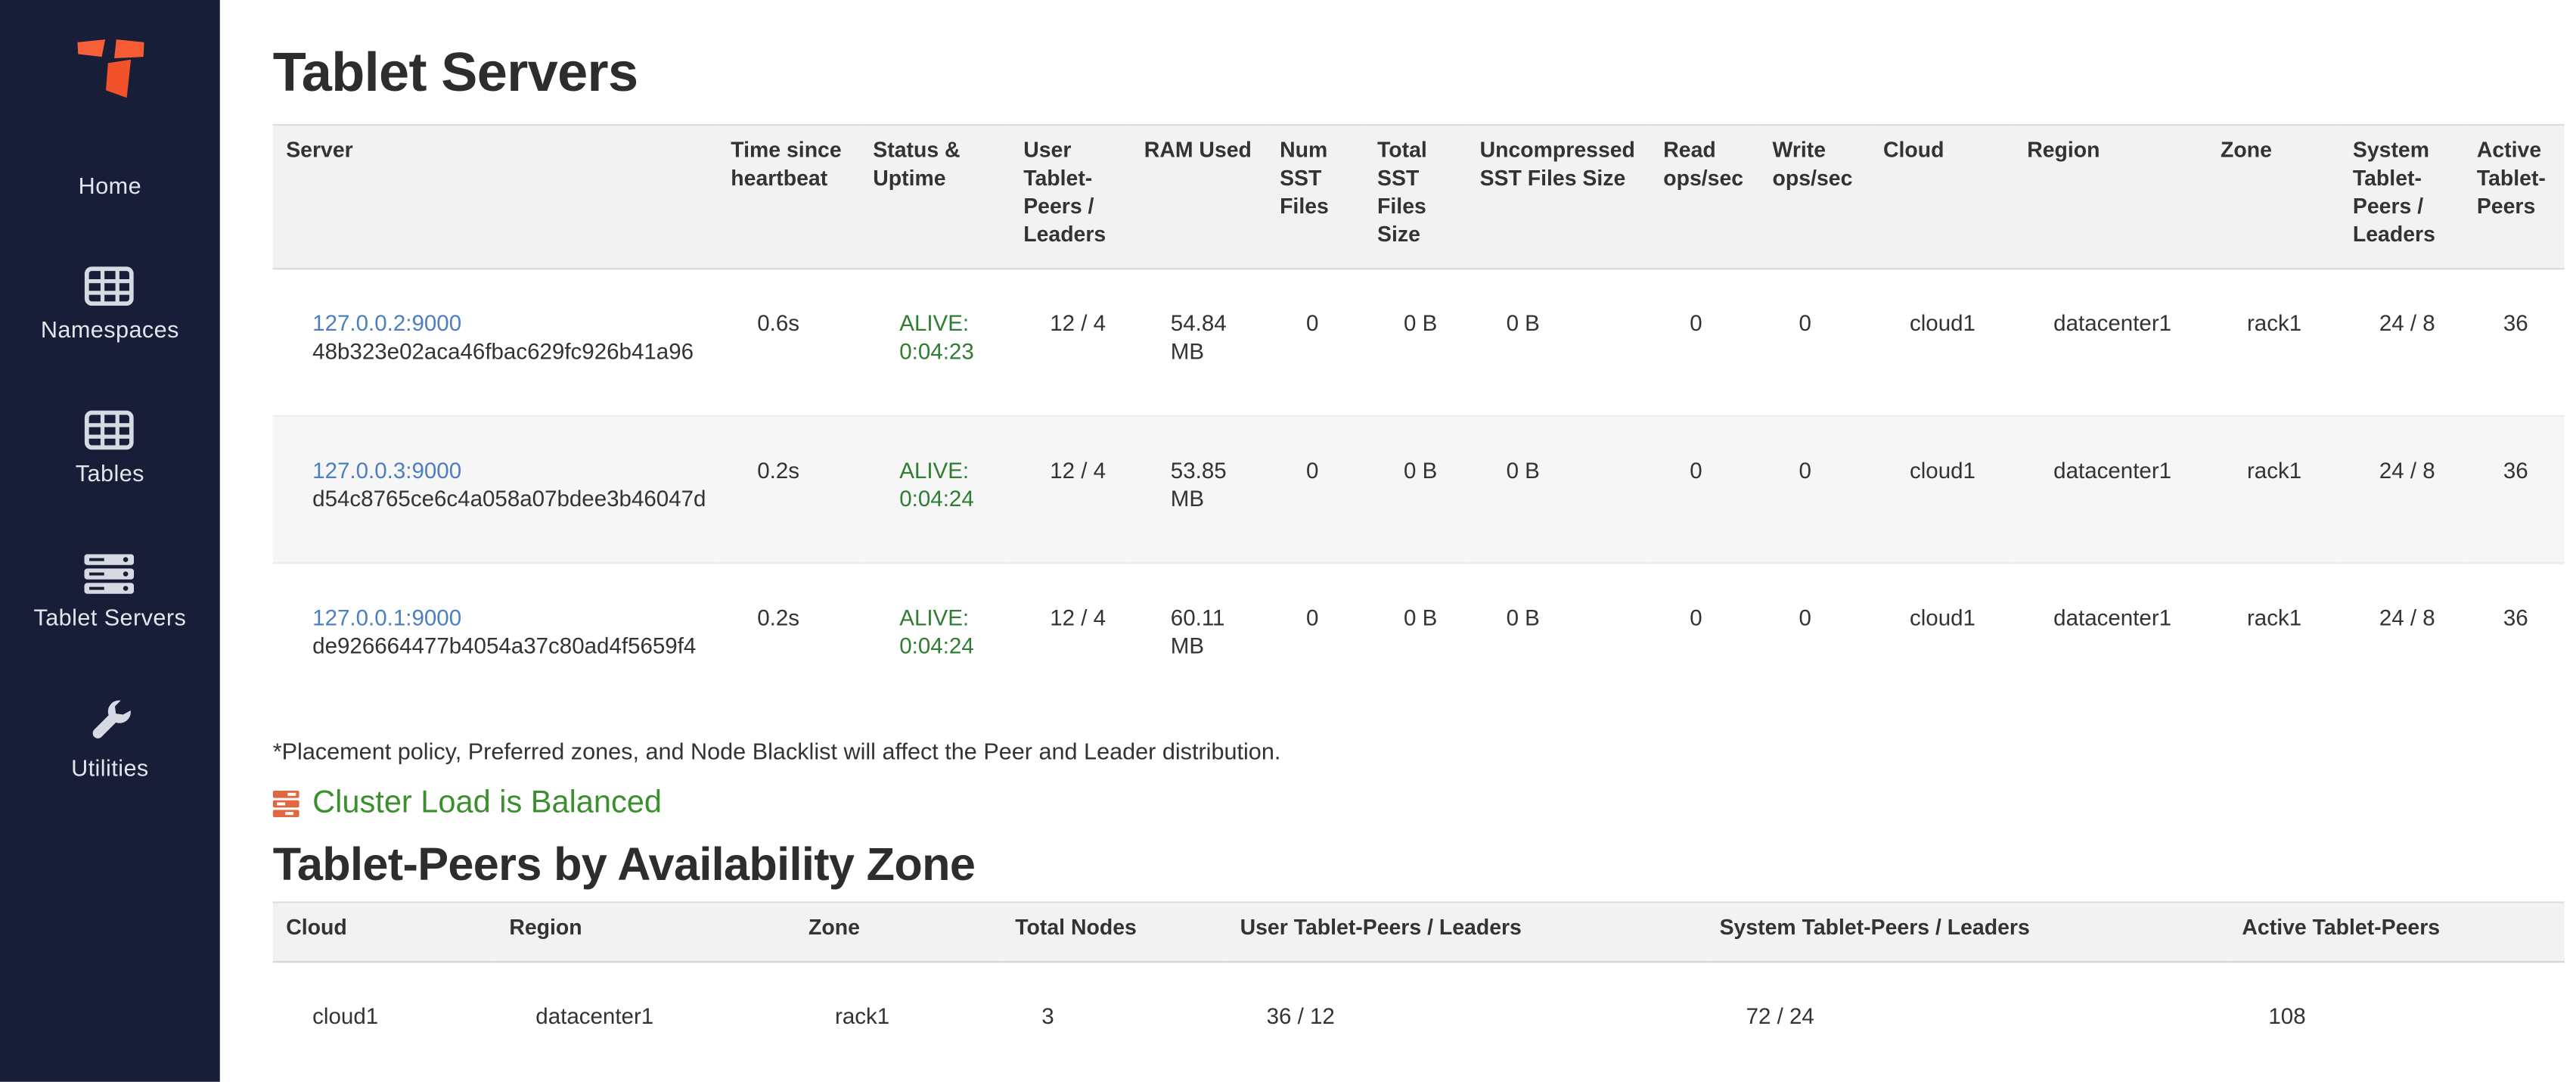 Image resolution: width=2576 pixels, height=1082 pixels. What do you see at coordinates (2273, 198) in the screenshot?
I see `column-header-zone: Zone` at bounding box center [2273, 198].